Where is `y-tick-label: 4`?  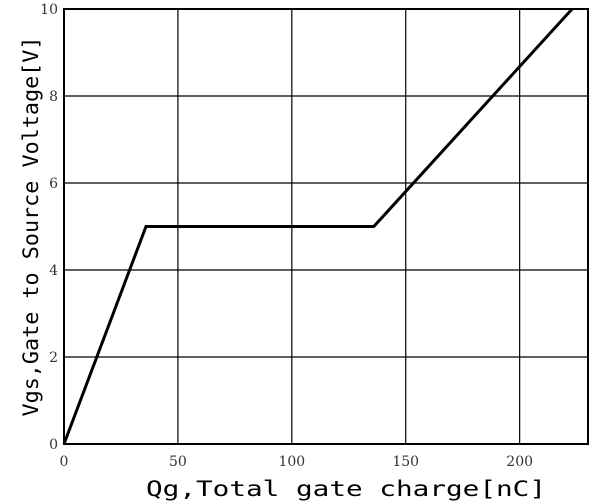 y-tick-label: 4 is located at coordinates (53, 271).